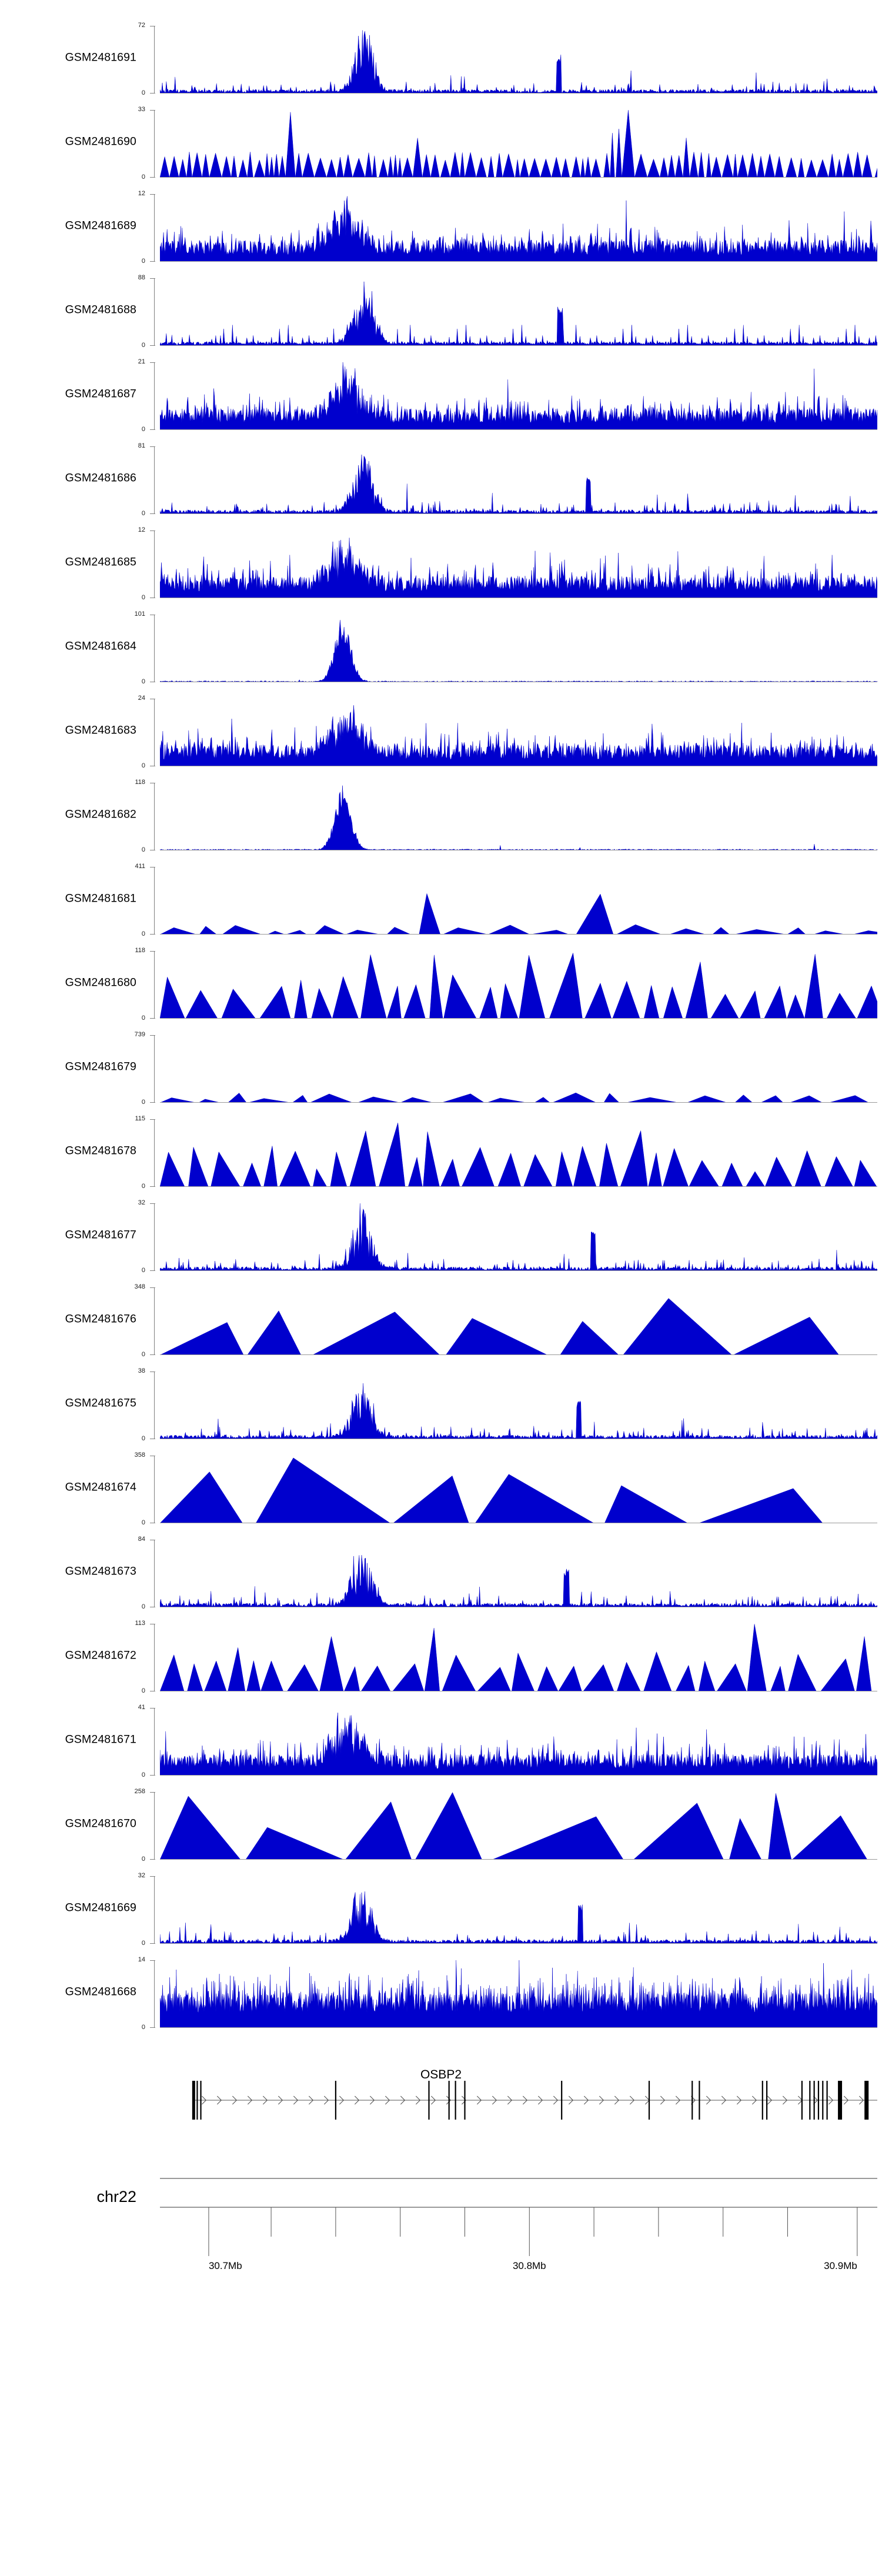 Image resolution: width=882 pixels, height=2576 pixels. What do you see at coordinates (100, 1991) in the screenshot?
I see `track-label-gsm2481668: GSM2481668` at bounding box center [100, 1991].